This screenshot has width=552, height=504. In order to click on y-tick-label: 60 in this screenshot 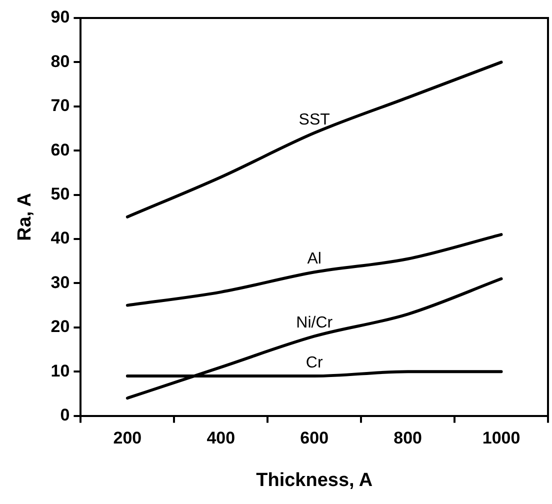, I will do `click(60, 150)`.